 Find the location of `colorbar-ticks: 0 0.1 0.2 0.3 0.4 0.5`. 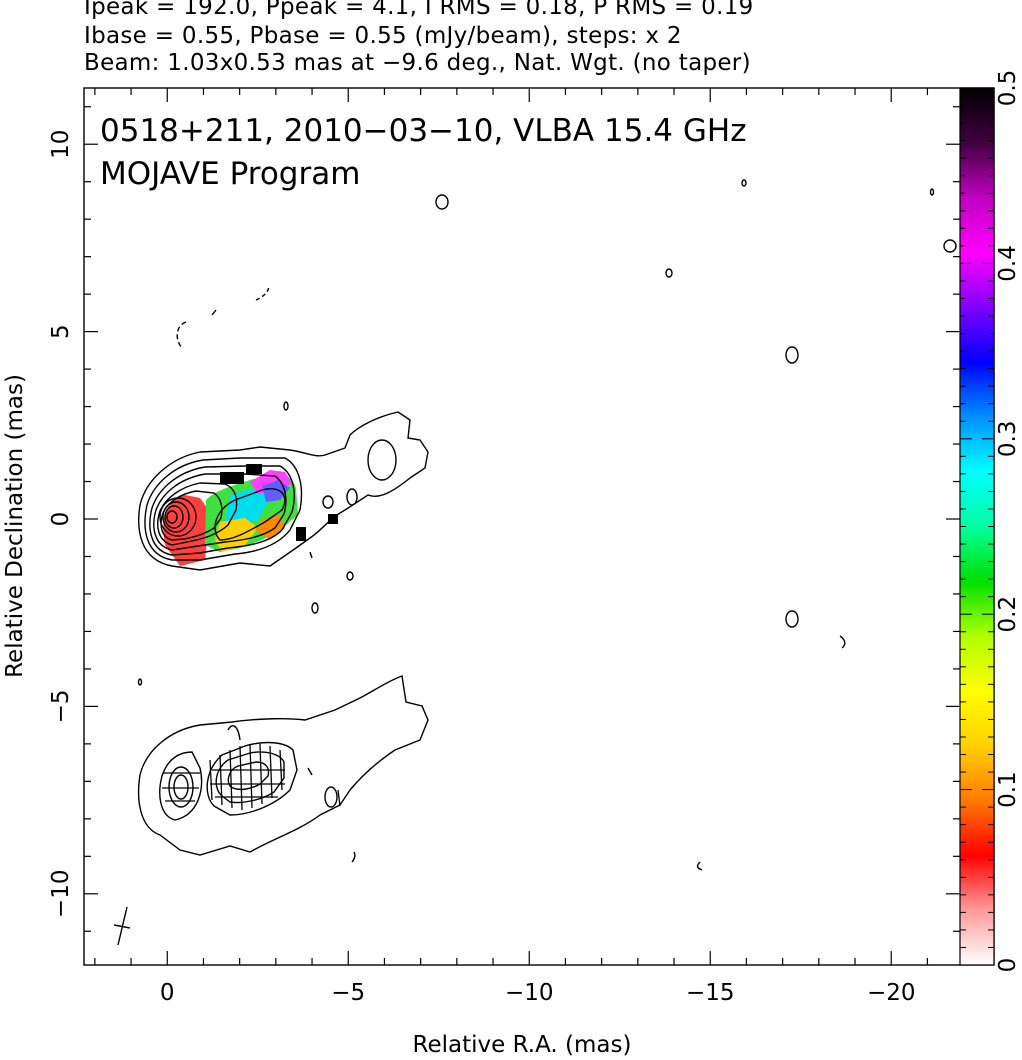

colorbar-ticks: 0 0.1 0.2 0.3 0.4 0.5 is located at coordinates (990, 521).